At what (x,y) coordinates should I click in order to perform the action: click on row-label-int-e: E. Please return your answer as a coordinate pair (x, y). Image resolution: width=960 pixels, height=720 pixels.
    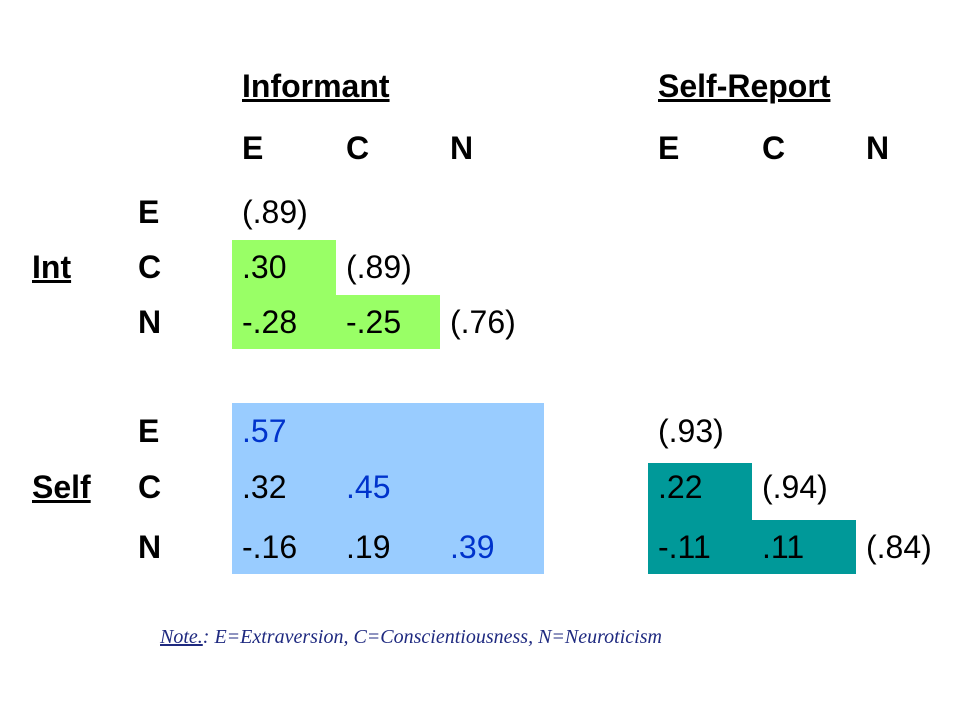
    Looking at the image, I should click on (149, 212).